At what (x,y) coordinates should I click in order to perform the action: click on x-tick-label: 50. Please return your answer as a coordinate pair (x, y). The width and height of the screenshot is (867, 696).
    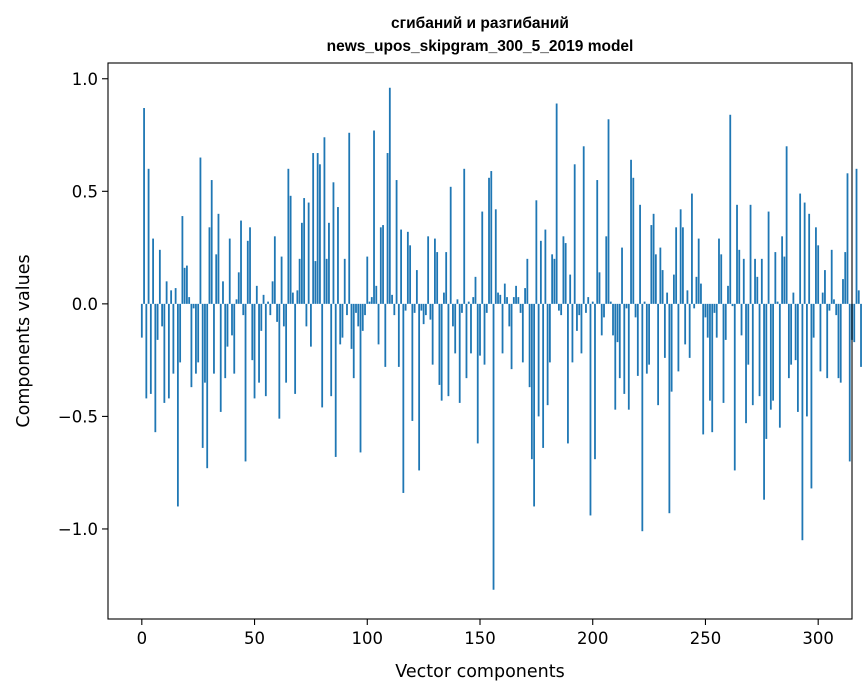
    Looking at the image, I should click on (254, 638).